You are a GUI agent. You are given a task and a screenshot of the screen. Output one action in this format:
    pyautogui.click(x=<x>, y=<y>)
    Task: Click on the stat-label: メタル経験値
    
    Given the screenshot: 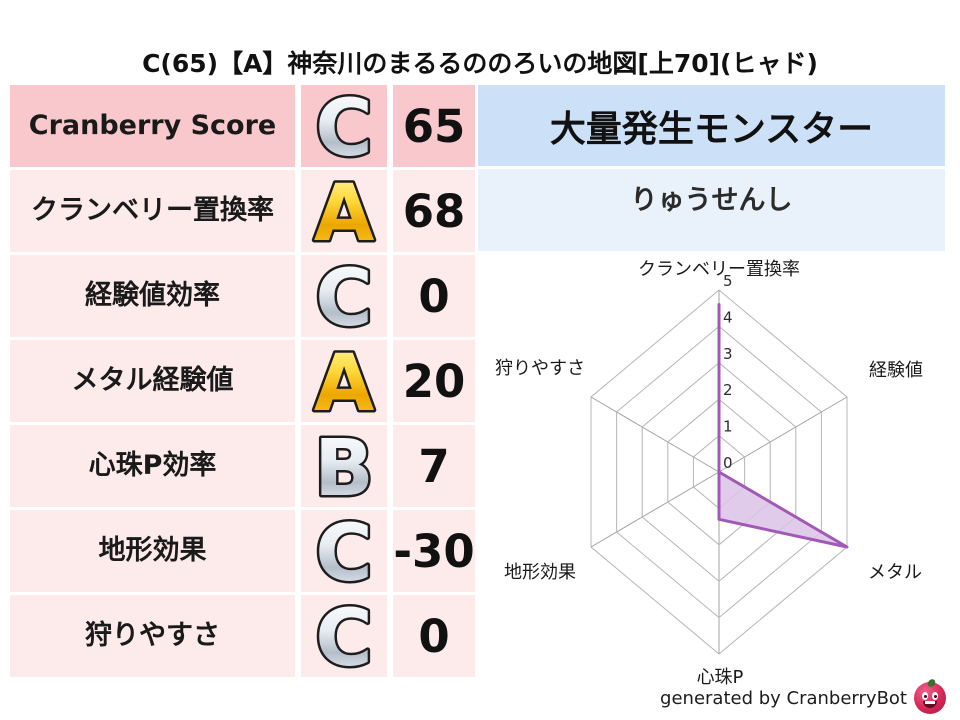 What is the action you would take?
    pyautogui.click(x=152, y=381)
    